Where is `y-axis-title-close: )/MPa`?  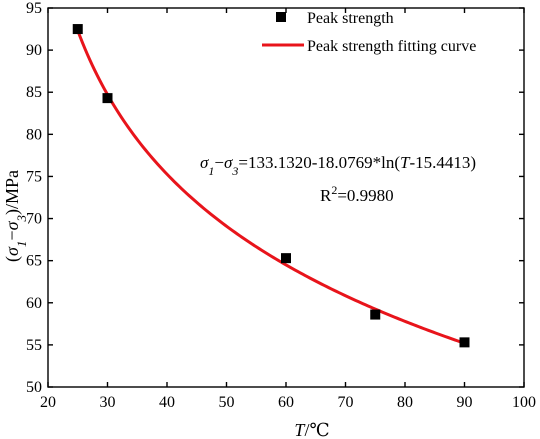
y-axis-title-close: )/MPa is located at coordinates (12, 192).